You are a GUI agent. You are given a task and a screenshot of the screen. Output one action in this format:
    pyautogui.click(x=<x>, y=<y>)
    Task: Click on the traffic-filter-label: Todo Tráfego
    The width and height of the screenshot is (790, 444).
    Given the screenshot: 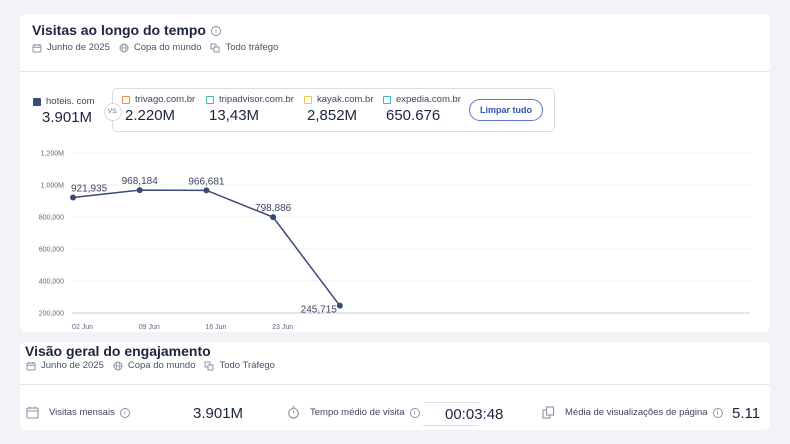 What is the action you would take?
    pyautogui.click(x=247, y=365)
    